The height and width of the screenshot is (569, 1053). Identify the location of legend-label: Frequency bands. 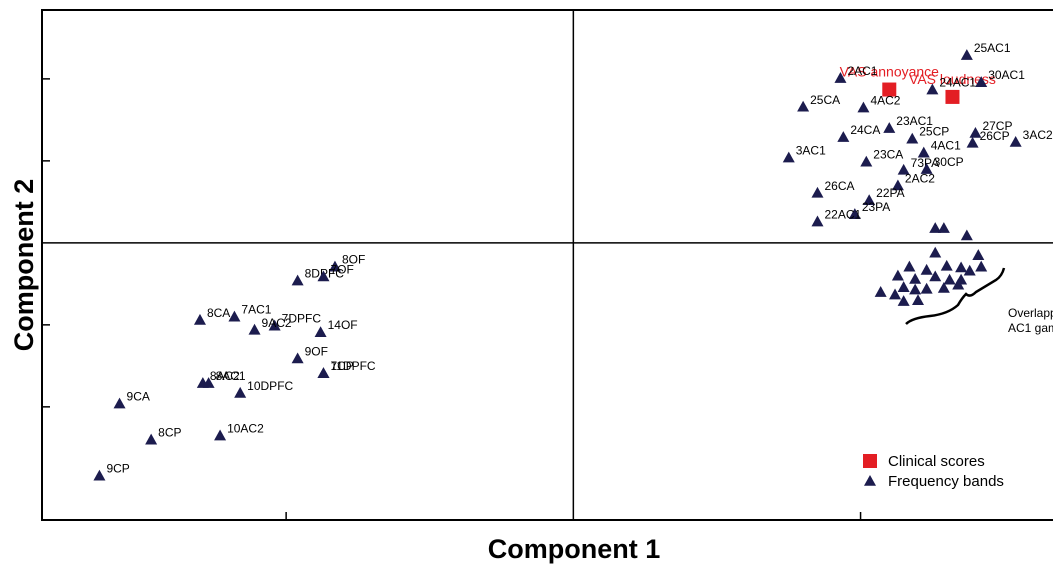
(946, 481).